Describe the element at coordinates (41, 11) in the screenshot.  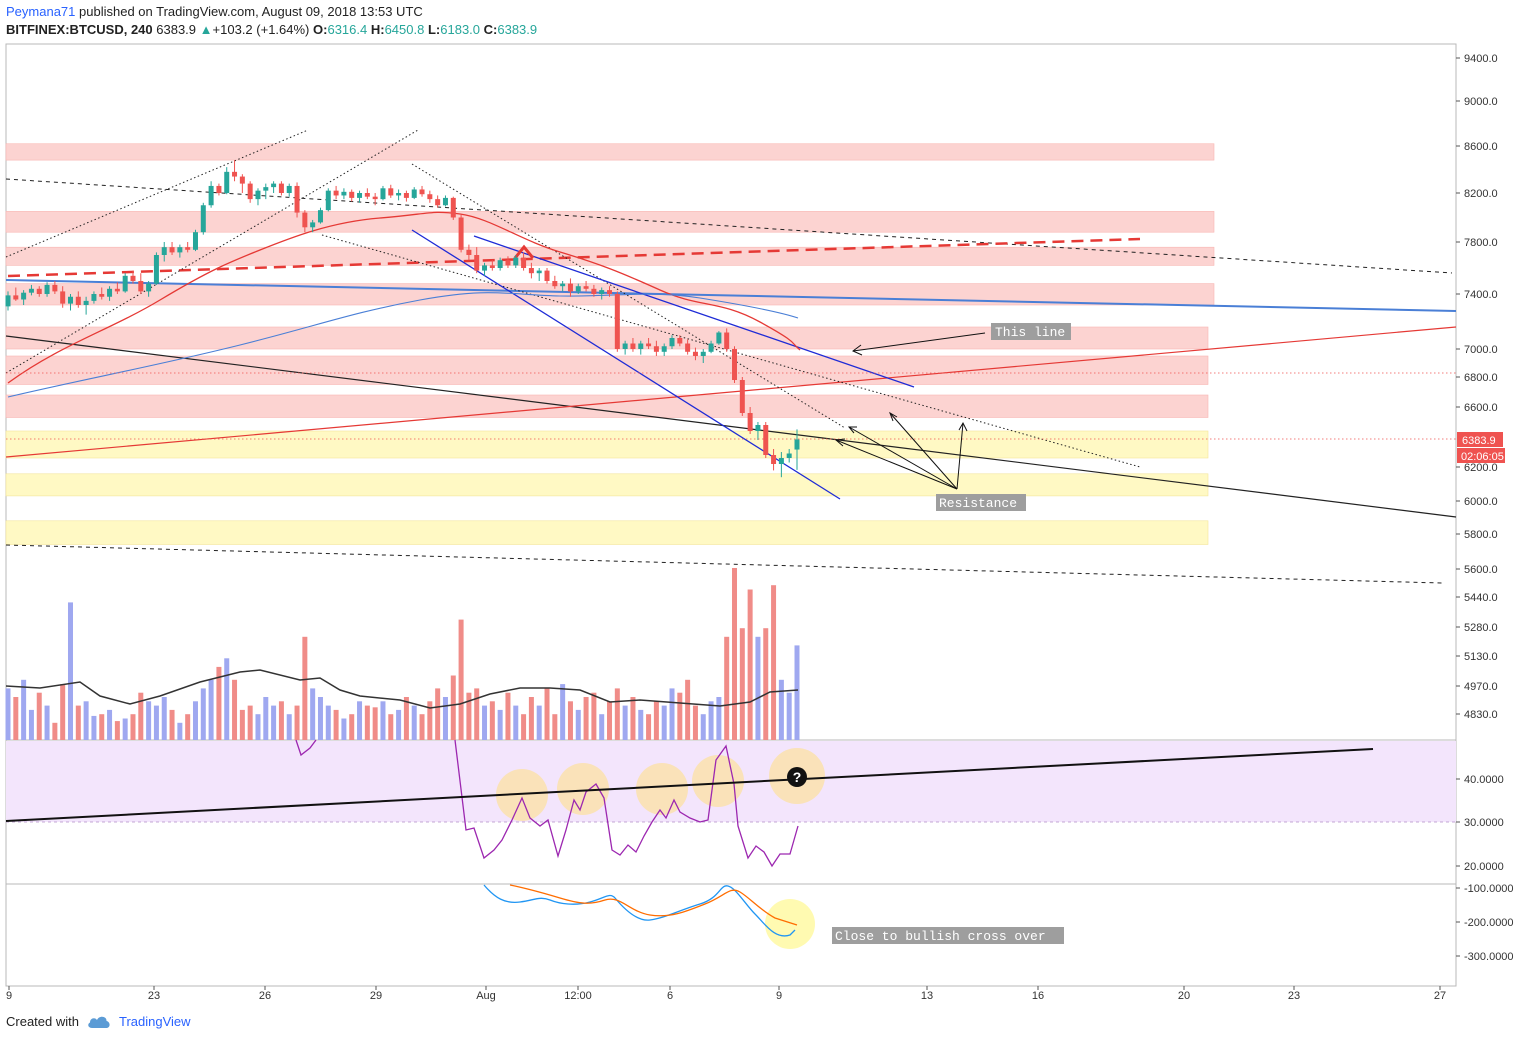
I see `author-link: Peymana71` at that location.